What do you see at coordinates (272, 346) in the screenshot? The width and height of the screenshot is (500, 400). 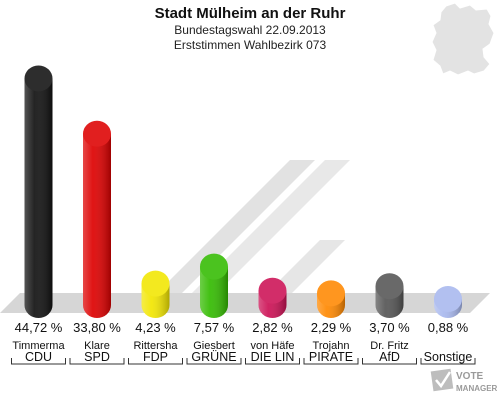 I see `candidate-label-die-lin: von Häfe` at bounding box center [272, 346].